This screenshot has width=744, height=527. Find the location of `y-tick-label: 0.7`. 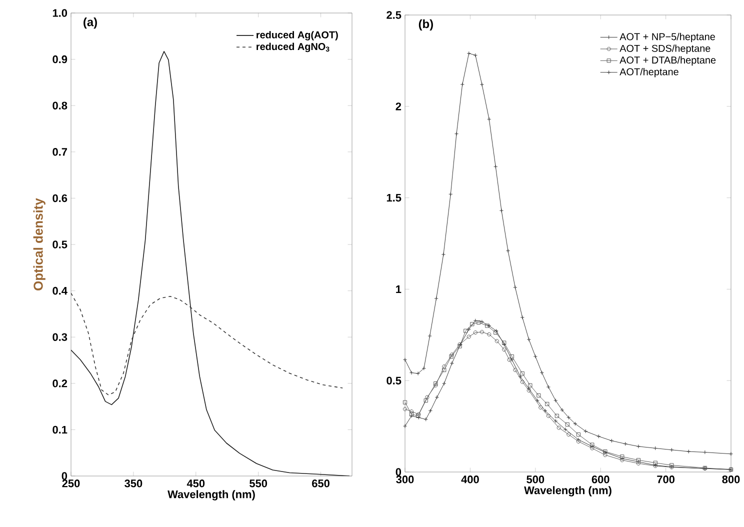

y-tick-label: 0.7 is located at coordinates (59, 152).